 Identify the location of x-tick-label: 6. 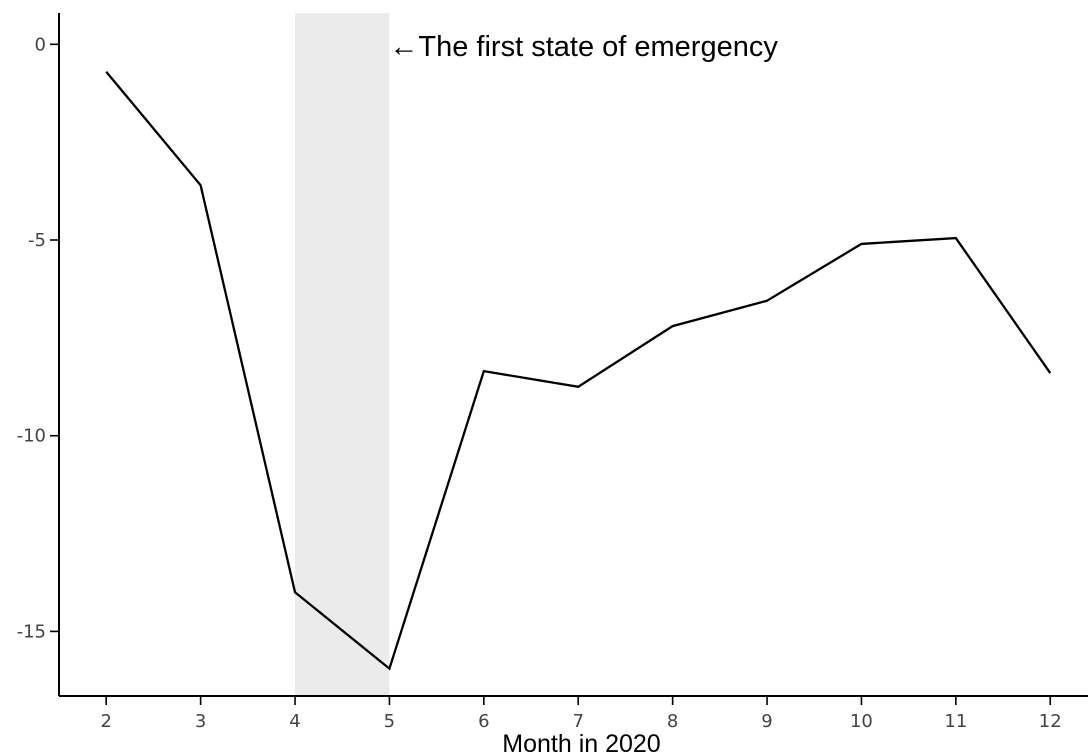
(483, 721).